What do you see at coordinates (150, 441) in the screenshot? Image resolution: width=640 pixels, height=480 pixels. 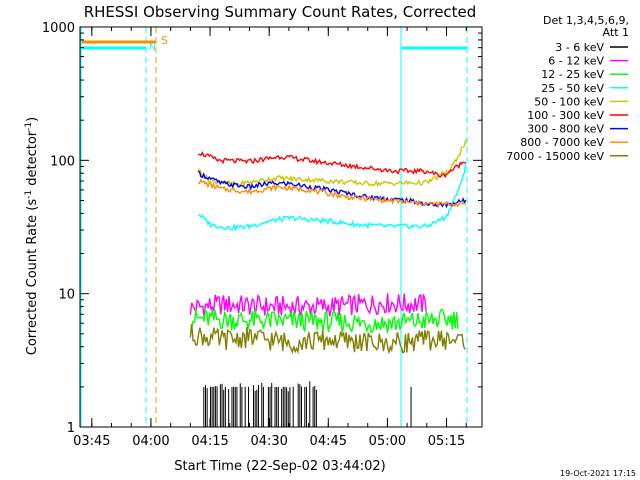 I see `x-tick-label: 04:00` at bounding box center [150, 441].